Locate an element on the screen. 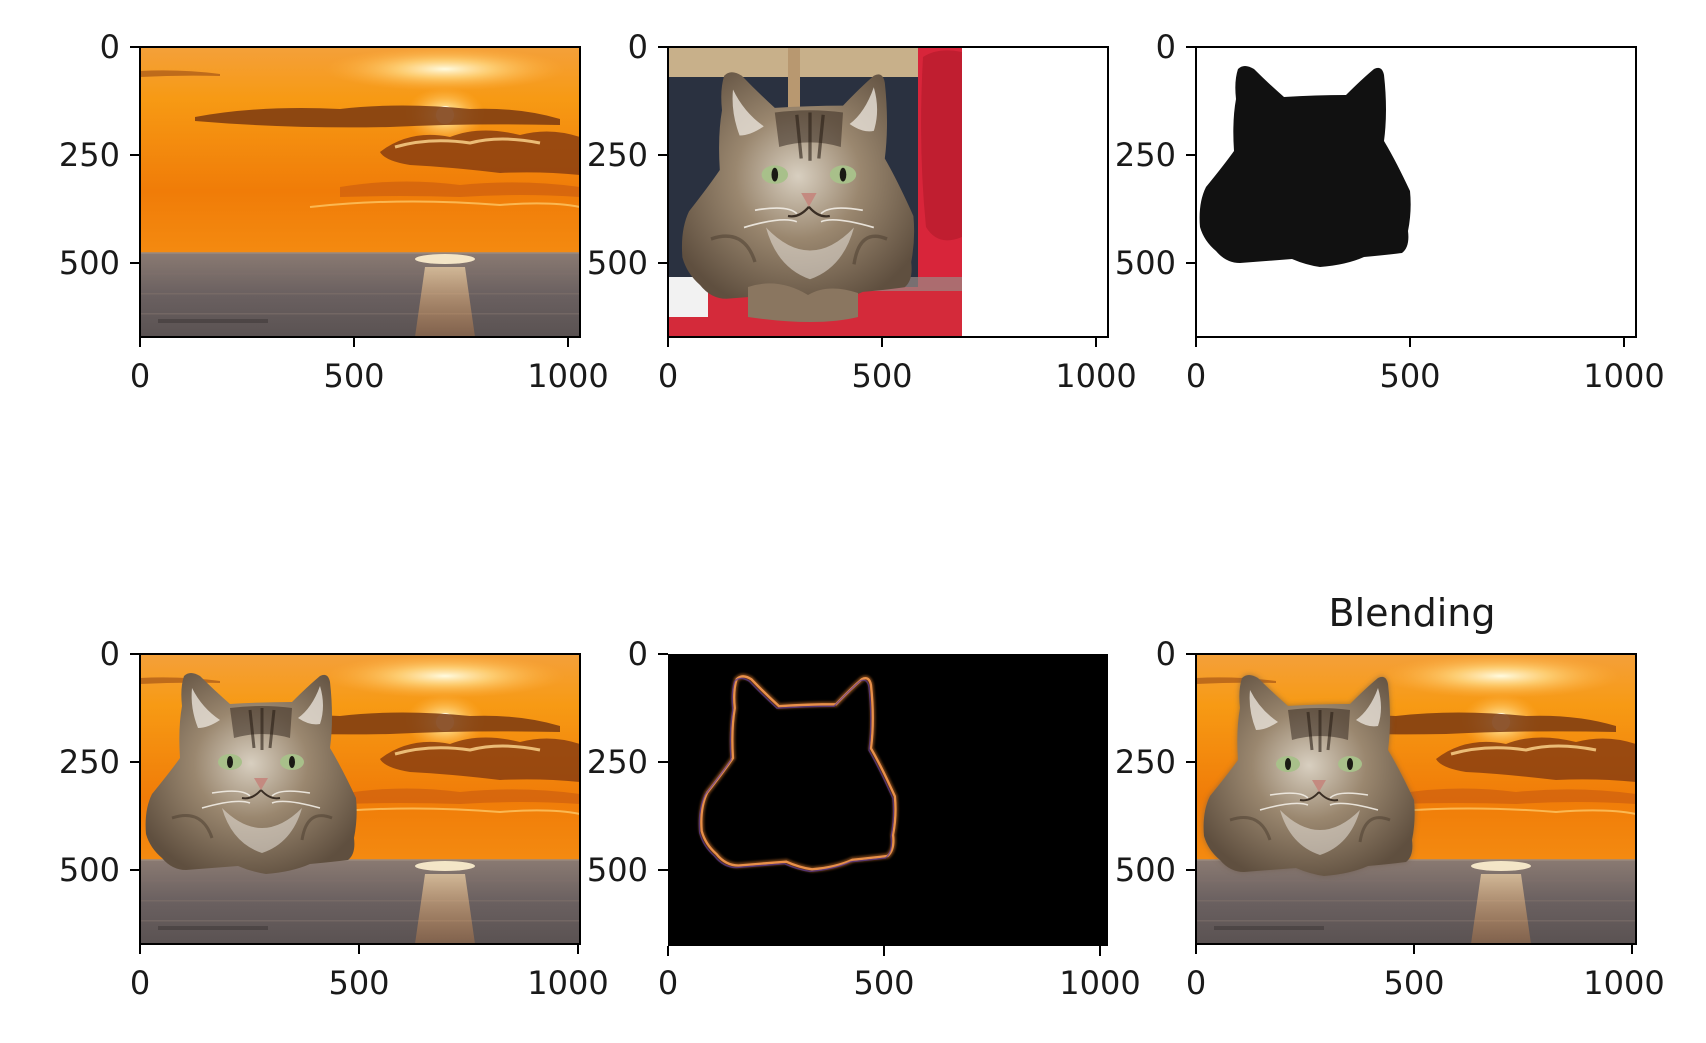  panel-blended-composite: Blending 0 250 500 0 500 1000 is located at coordinates (1390, 796).